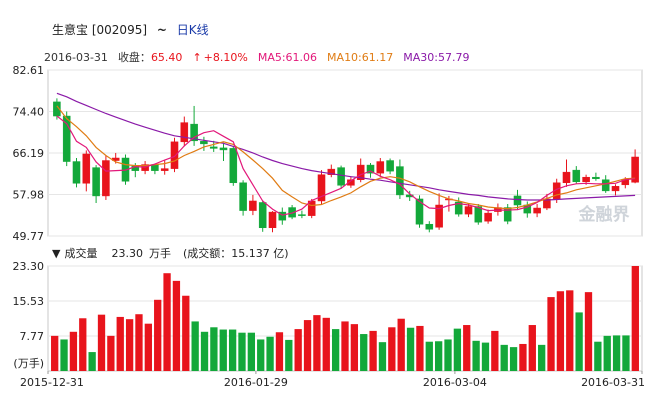 This screenshot has height=400, width=650. What do you see at coordinates (134, 57) in the screenshot?
I see `close-label: 收盘：` at bounding box center [134, 57].